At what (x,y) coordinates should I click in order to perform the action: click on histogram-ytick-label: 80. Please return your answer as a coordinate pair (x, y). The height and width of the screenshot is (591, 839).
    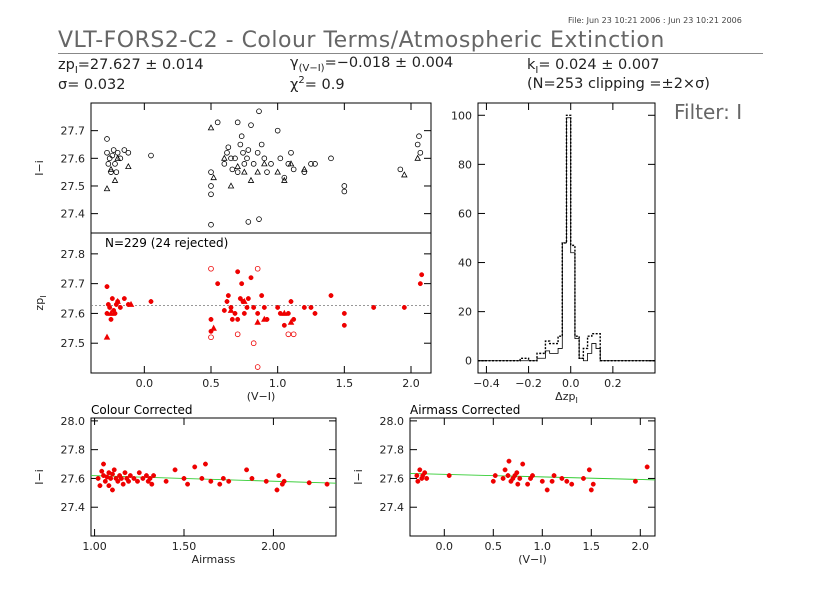
    Looking at the image, I should click on (465, 164).